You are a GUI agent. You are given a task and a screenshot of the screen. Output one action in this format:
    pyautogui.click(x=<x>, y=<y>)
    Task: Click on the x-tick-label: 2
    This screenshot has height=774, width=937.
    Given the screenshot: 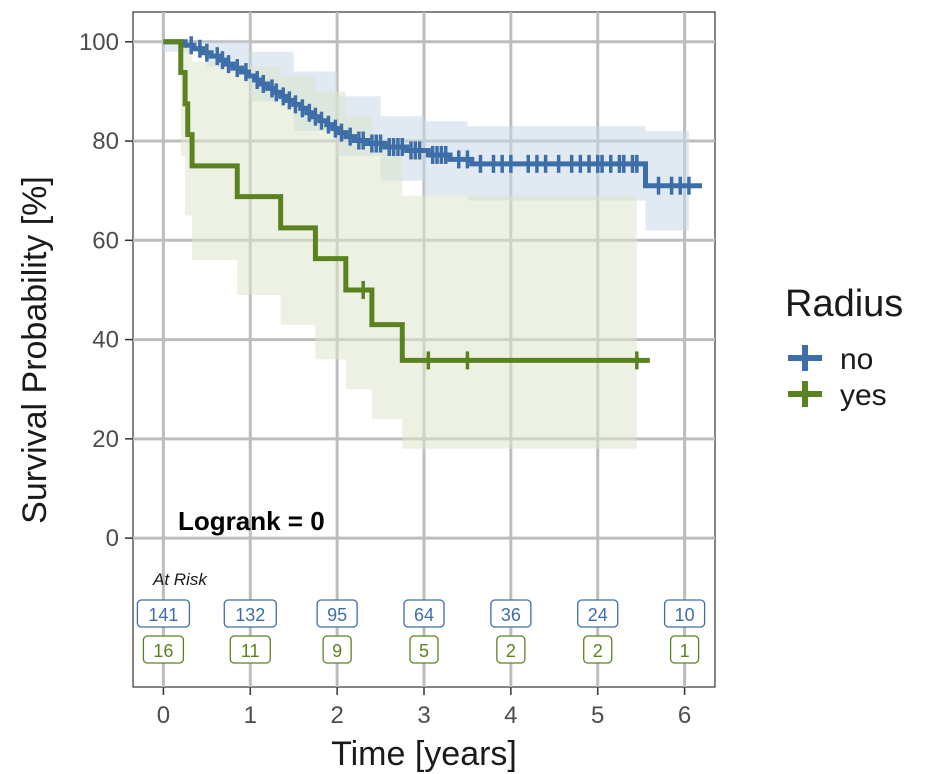 What is the action you would take?
    pyautogui.click(x=336, y=715)
    